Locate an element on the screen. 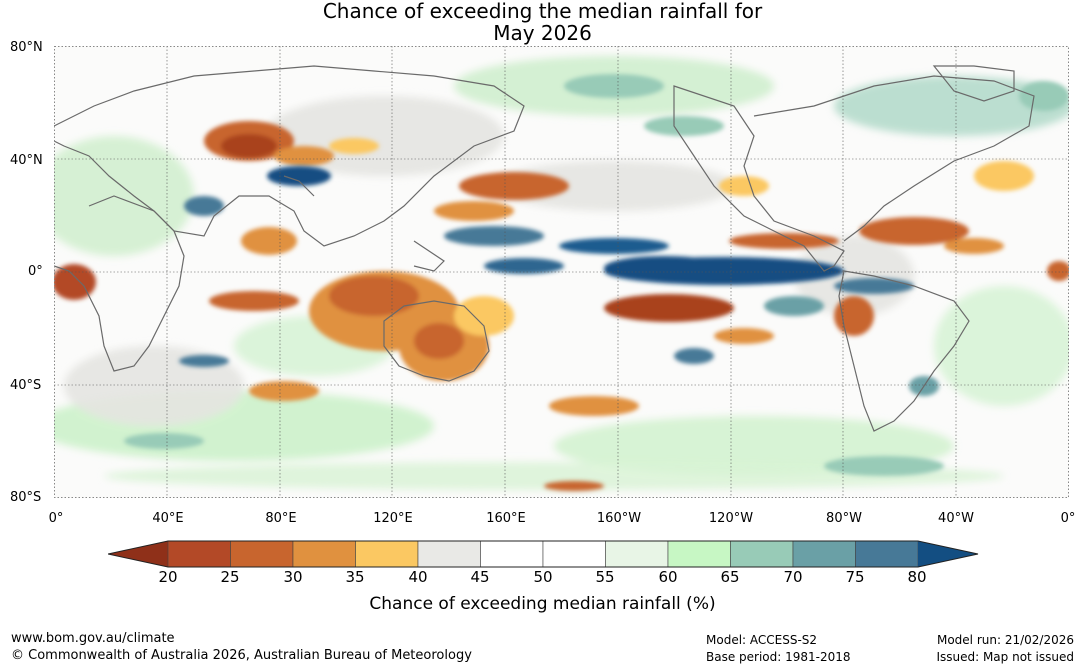 This screenshot has width=1085, height=667. colorbar-label: Chance of exceeding median rainfall (%) is located at coordinates (542, 604).